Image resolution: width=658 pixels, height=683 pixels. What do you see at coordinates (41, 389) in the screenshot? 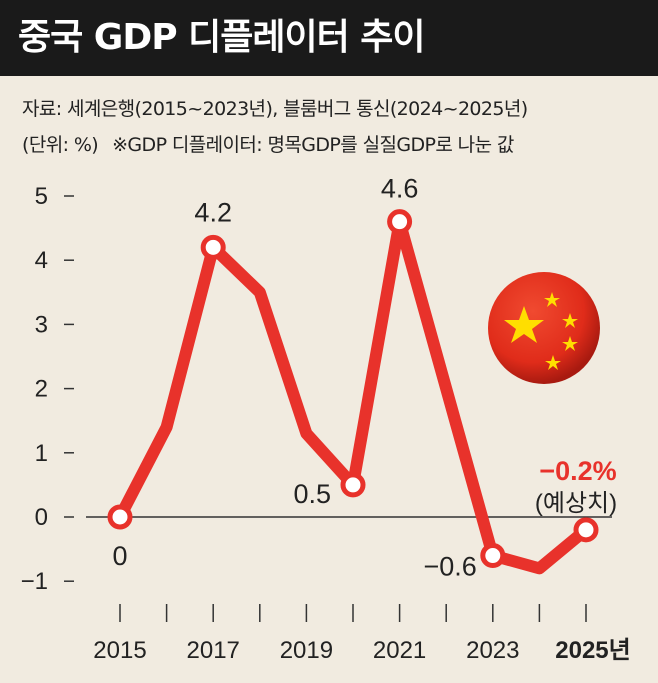
I see `y-tick-label: 2` at bounding box center [41, 389].